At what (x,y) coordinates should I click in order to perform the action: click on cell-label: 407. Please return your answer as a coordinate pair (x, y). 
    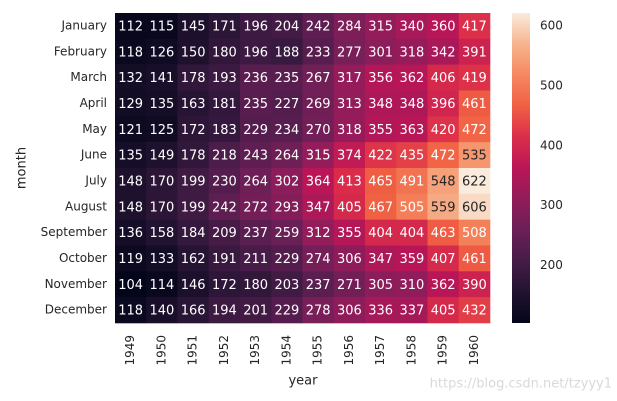
    Looking at the image, I should click on (443, 259).